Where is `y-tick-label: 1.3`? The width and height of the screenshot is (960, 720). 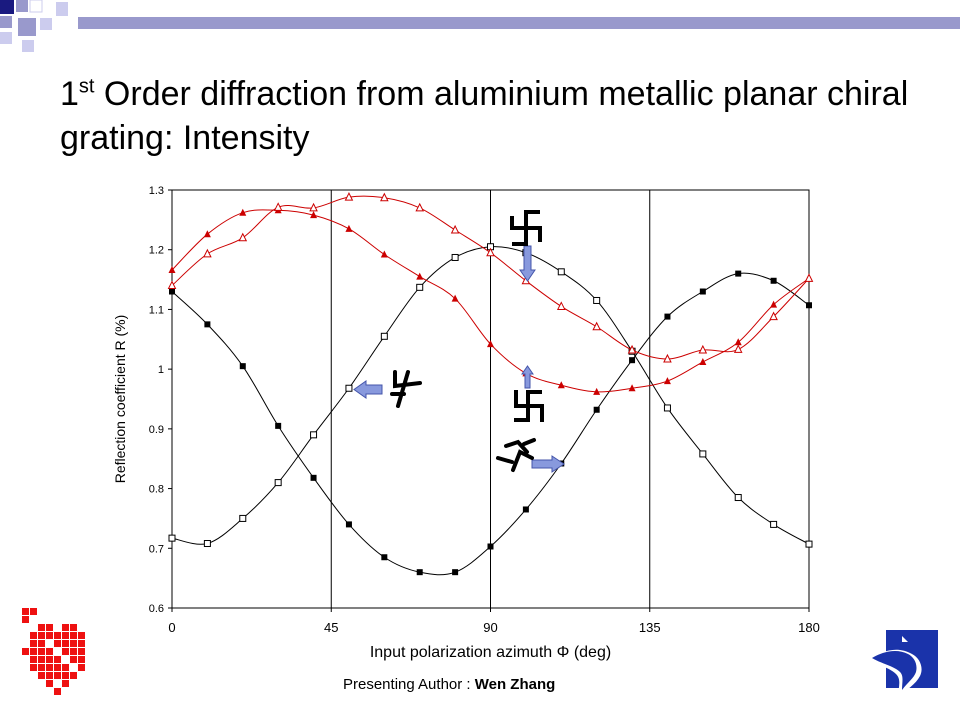
y-tick-label: 1.3 is located at coordinates (156, 191).